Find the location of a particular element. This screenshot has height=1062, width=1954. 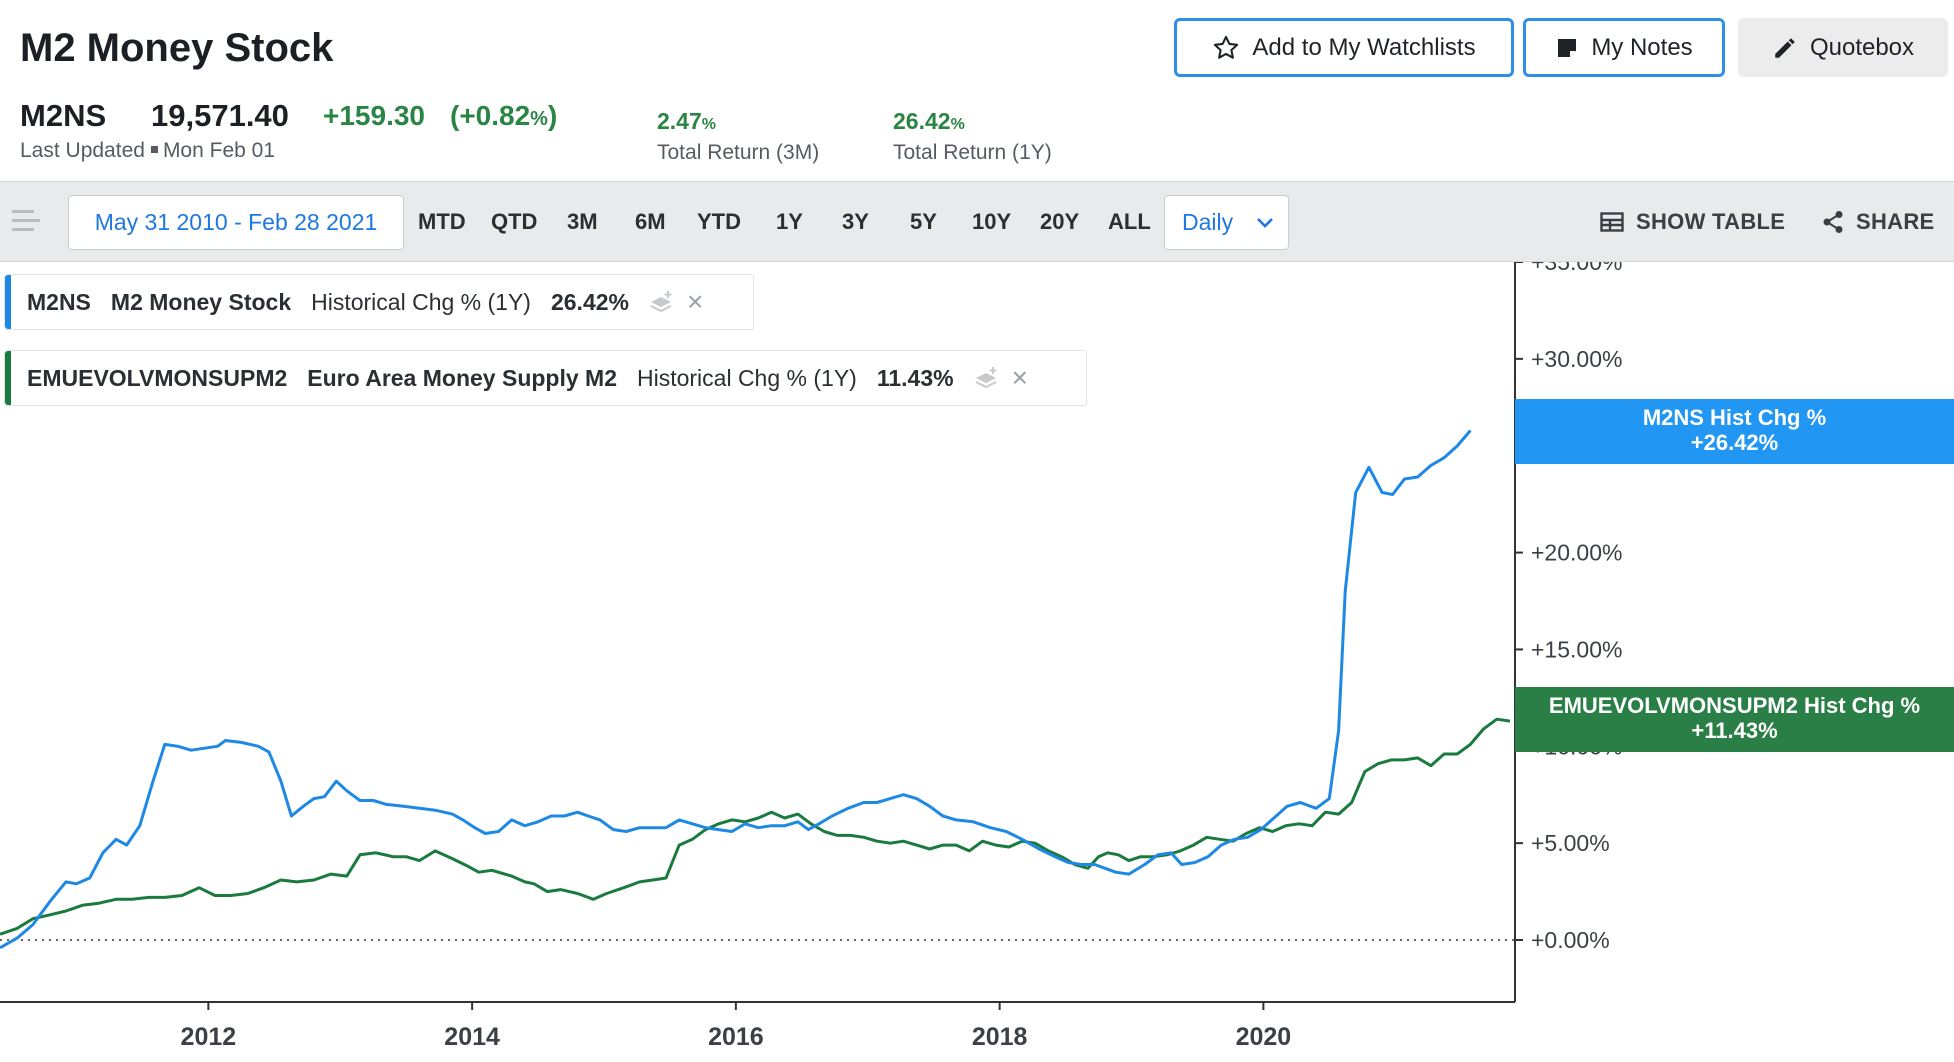

tag-series-value: +11.43% is located at coordinates (1734, 730).